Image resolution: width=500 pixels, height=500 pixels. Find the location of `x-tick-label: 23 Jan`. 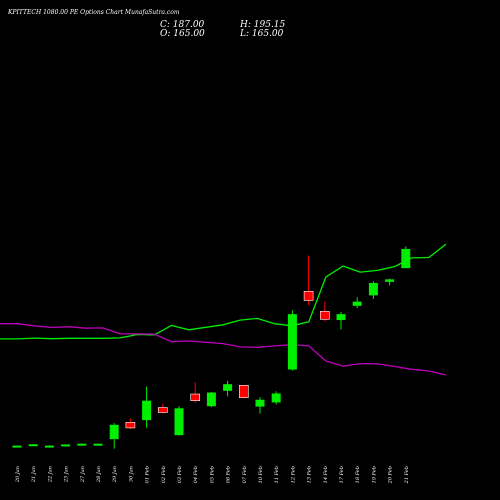

x-tick-label: 23 Jan is located at coordinates (67, 474).